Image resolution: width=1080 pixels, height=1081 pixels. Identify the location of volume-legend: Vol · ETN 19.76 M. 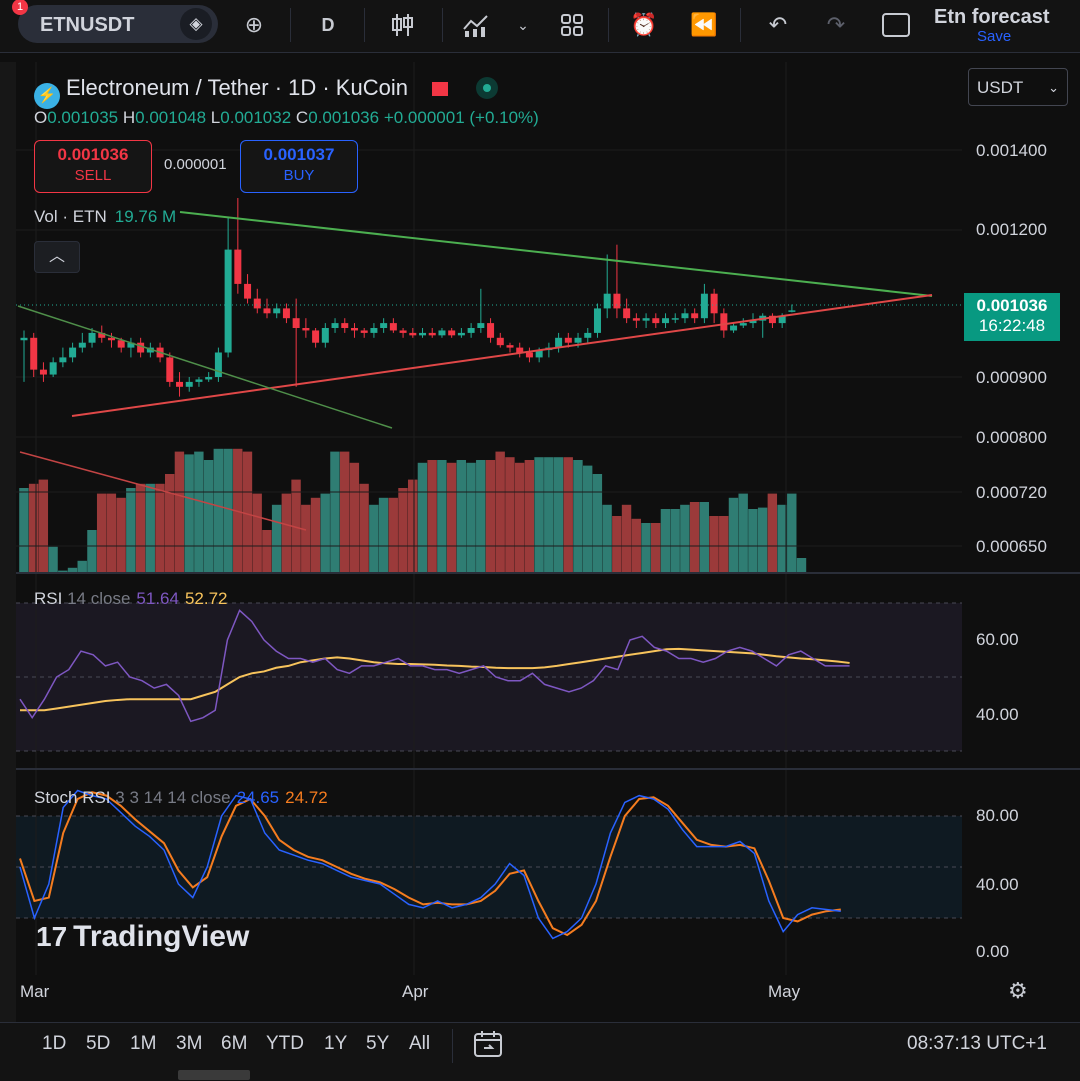
(105, 217).